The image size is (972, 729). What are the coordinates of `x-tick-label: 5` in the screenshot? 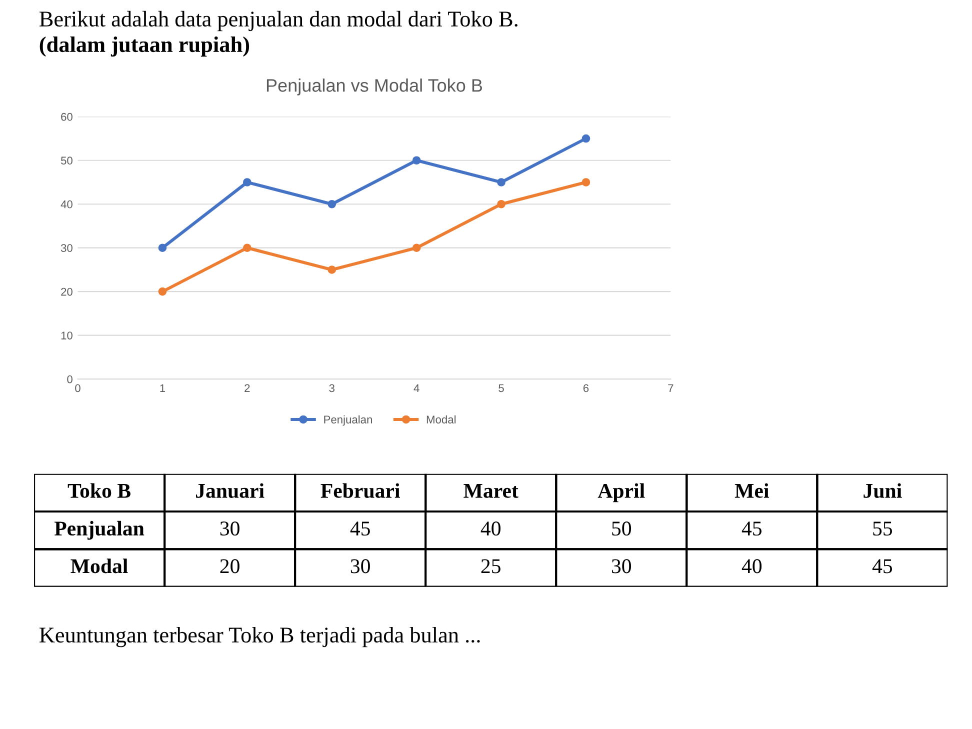 It's located at (501, 388).